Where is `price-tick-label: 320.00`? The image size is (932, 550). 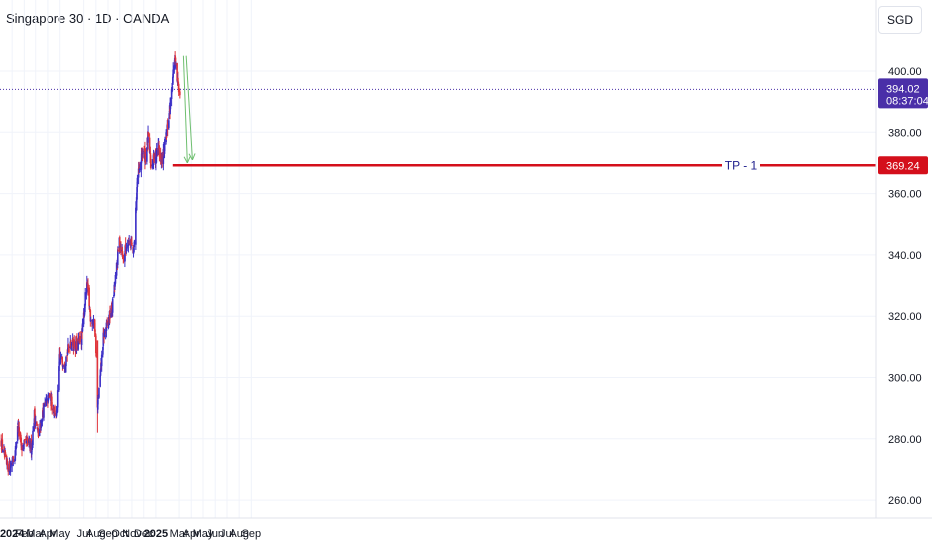
price-tick-label: 320.00 is located at coordinates (905, 317).